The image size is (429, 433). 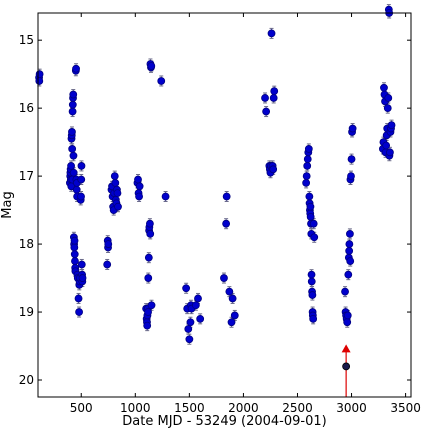 What do you see at coordinates (26, 108) in the screenshot?
I see `y-tick-label: 16` at bounding box center [26, 108].